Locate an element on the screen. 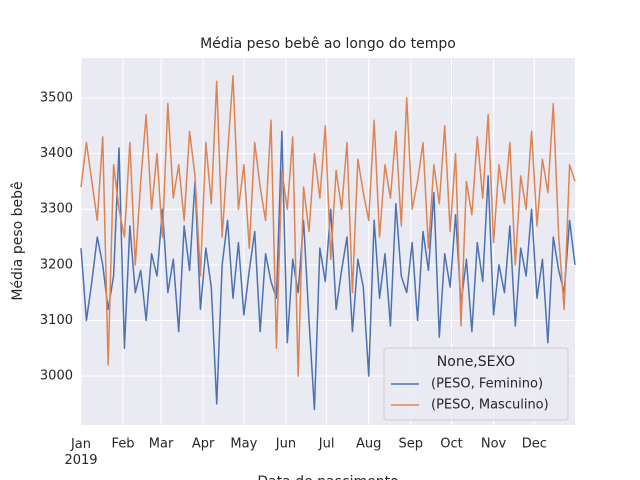 The height and width of the screenshot is (480, 640). legend-label: (PESO, Feminino) is located at coordinates (487, 384).